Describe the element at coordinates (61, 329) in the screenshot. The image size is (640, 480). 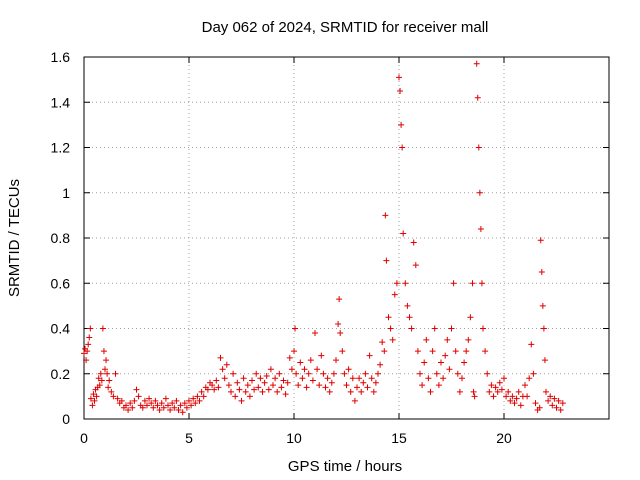
I see `y-tick-label: 0.4` at that location.